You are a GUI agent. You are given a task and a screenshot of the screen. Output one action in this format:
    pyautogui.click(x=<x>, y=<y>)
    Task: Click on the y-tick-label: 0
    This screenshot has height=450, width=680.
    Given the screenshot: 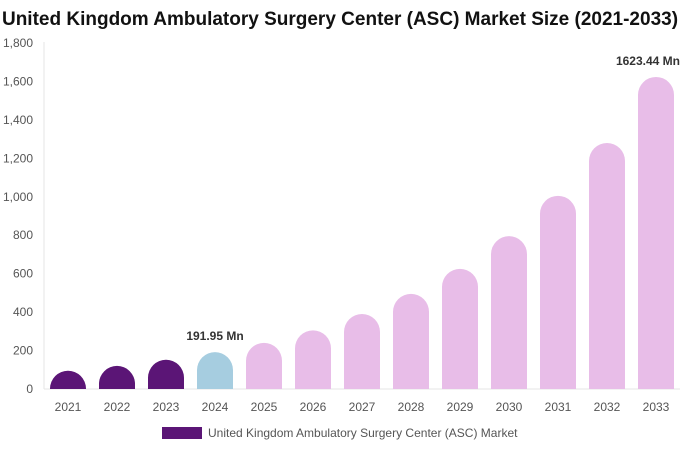 What is the action you would take?
    pyautogui.click(x=29, y=389)
    